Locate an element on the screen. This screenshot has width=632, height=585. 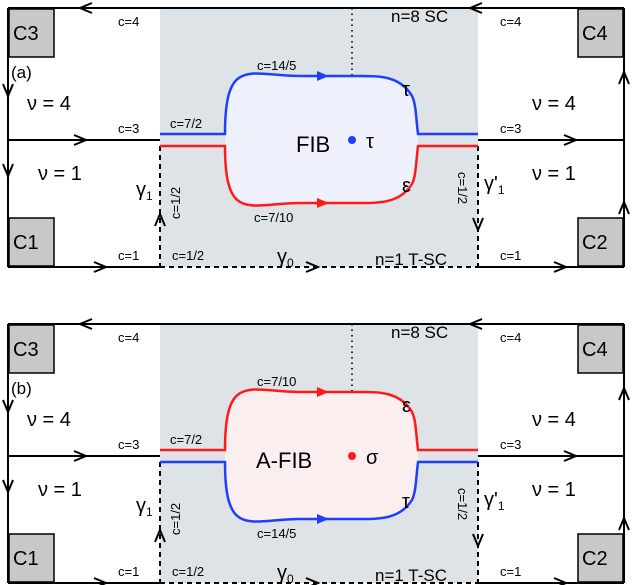
upper-anyon: ε is located at coordinates (406, 406).